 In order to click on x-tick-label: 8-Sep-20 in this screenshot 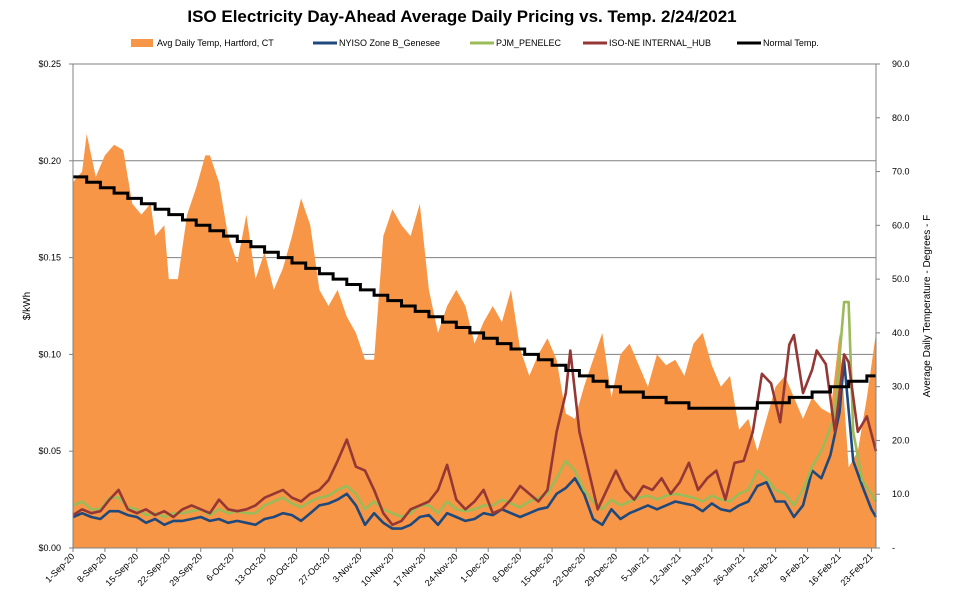, I will do `click(91, 567)`.